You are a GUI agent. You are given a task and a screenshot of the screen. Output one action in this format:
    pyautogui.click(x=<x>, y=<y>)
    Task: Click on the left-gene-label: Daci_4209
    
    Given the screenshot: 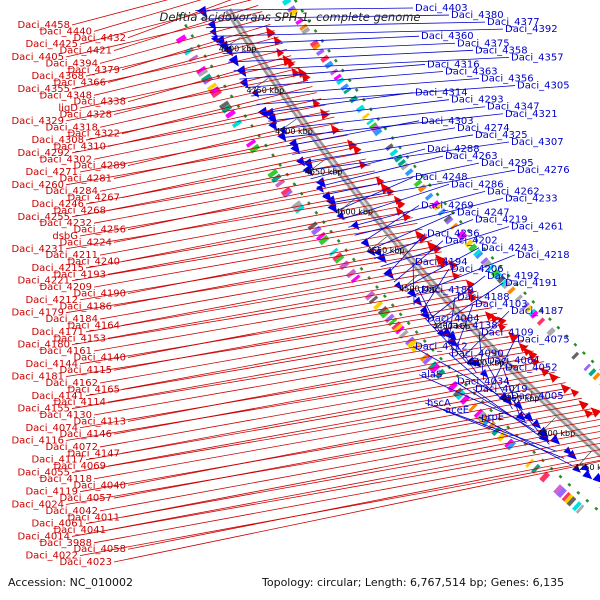 What is the action you would take?
    pyautogui.click(x=65, y=287)
    